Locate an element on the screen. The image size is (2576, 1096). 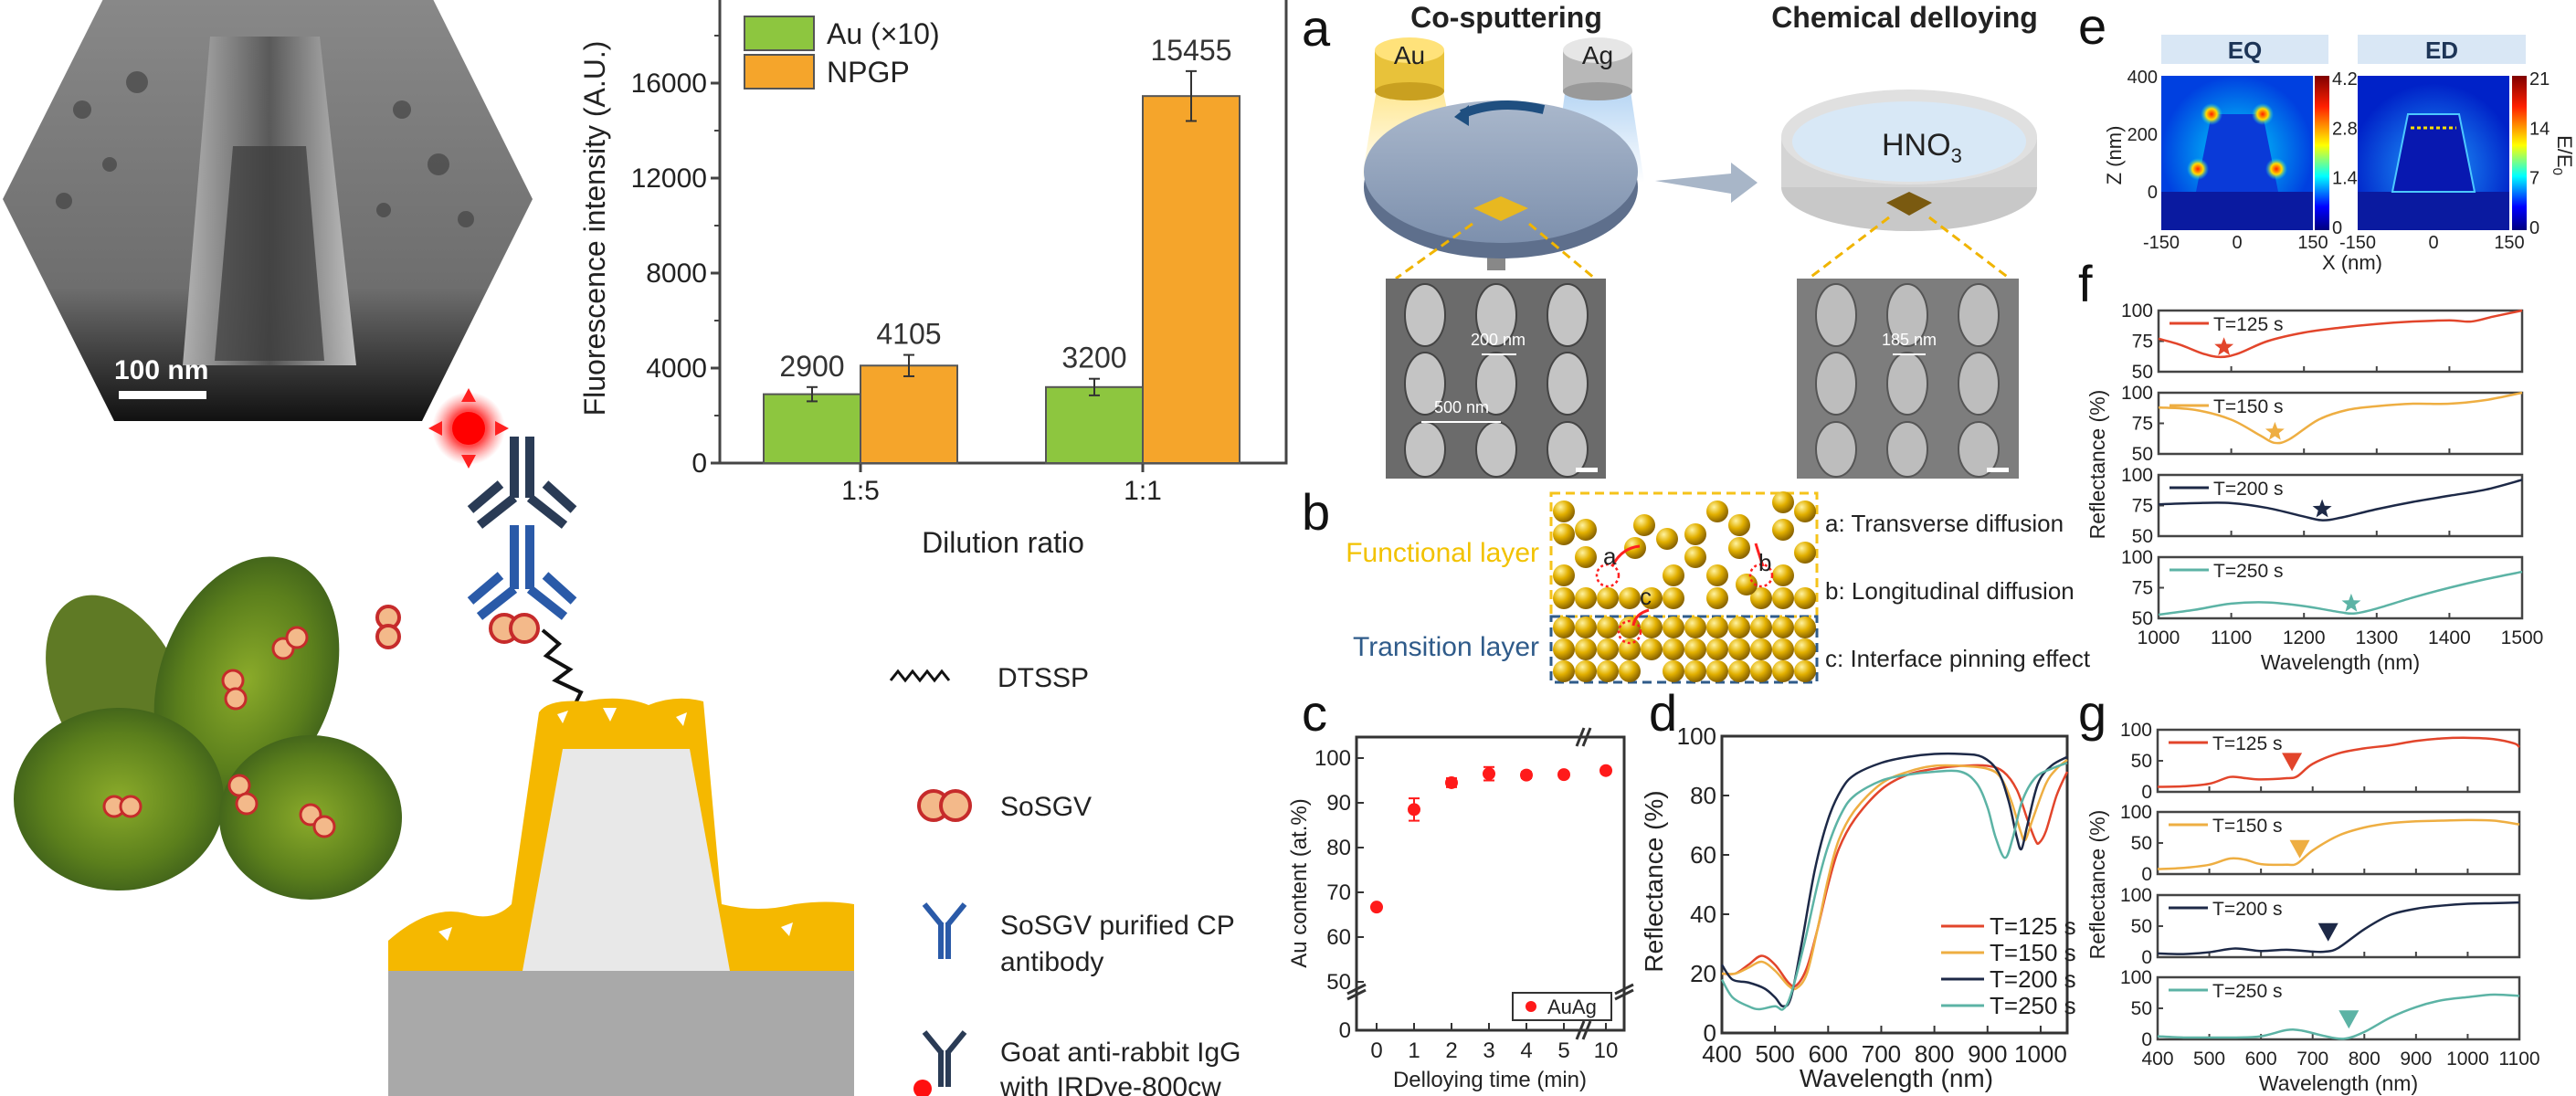
primary-antibody-icon is located at coordinates (522, 572).